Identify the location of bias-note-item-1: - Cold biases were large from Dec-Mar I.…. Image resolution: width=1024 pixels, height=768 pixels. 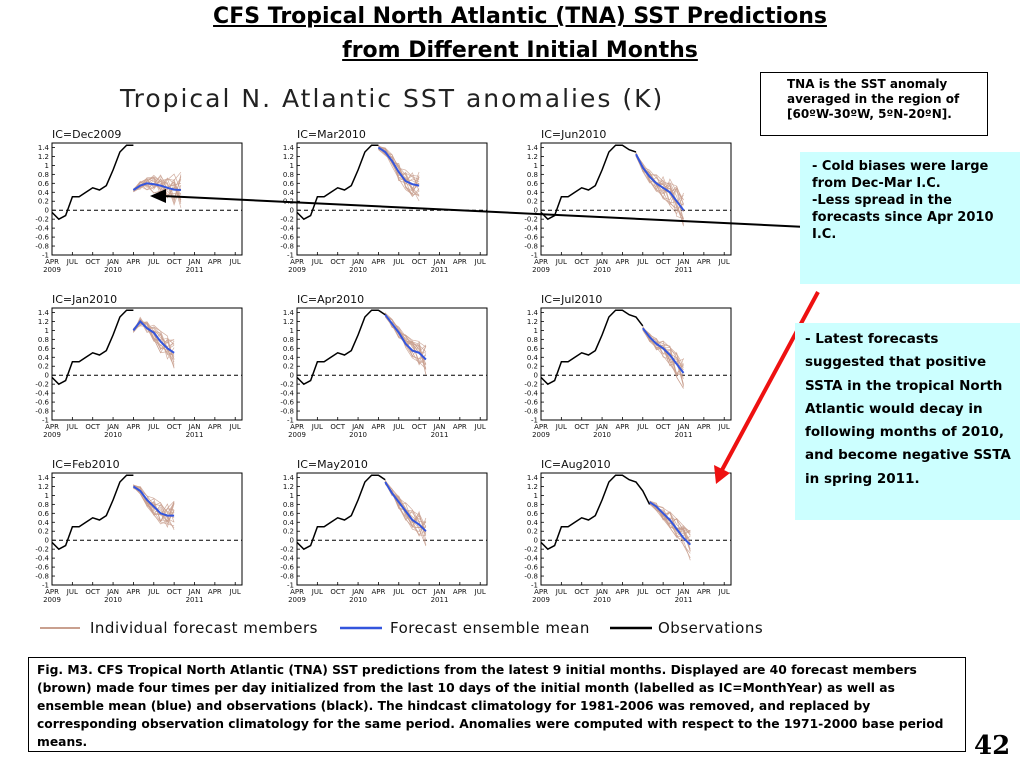
(900, 175).